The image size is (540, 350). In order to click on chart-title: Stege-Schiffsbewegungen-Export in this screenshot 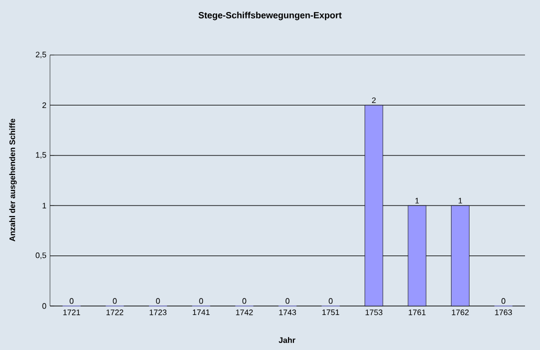, I will do `click(270, 16)`.